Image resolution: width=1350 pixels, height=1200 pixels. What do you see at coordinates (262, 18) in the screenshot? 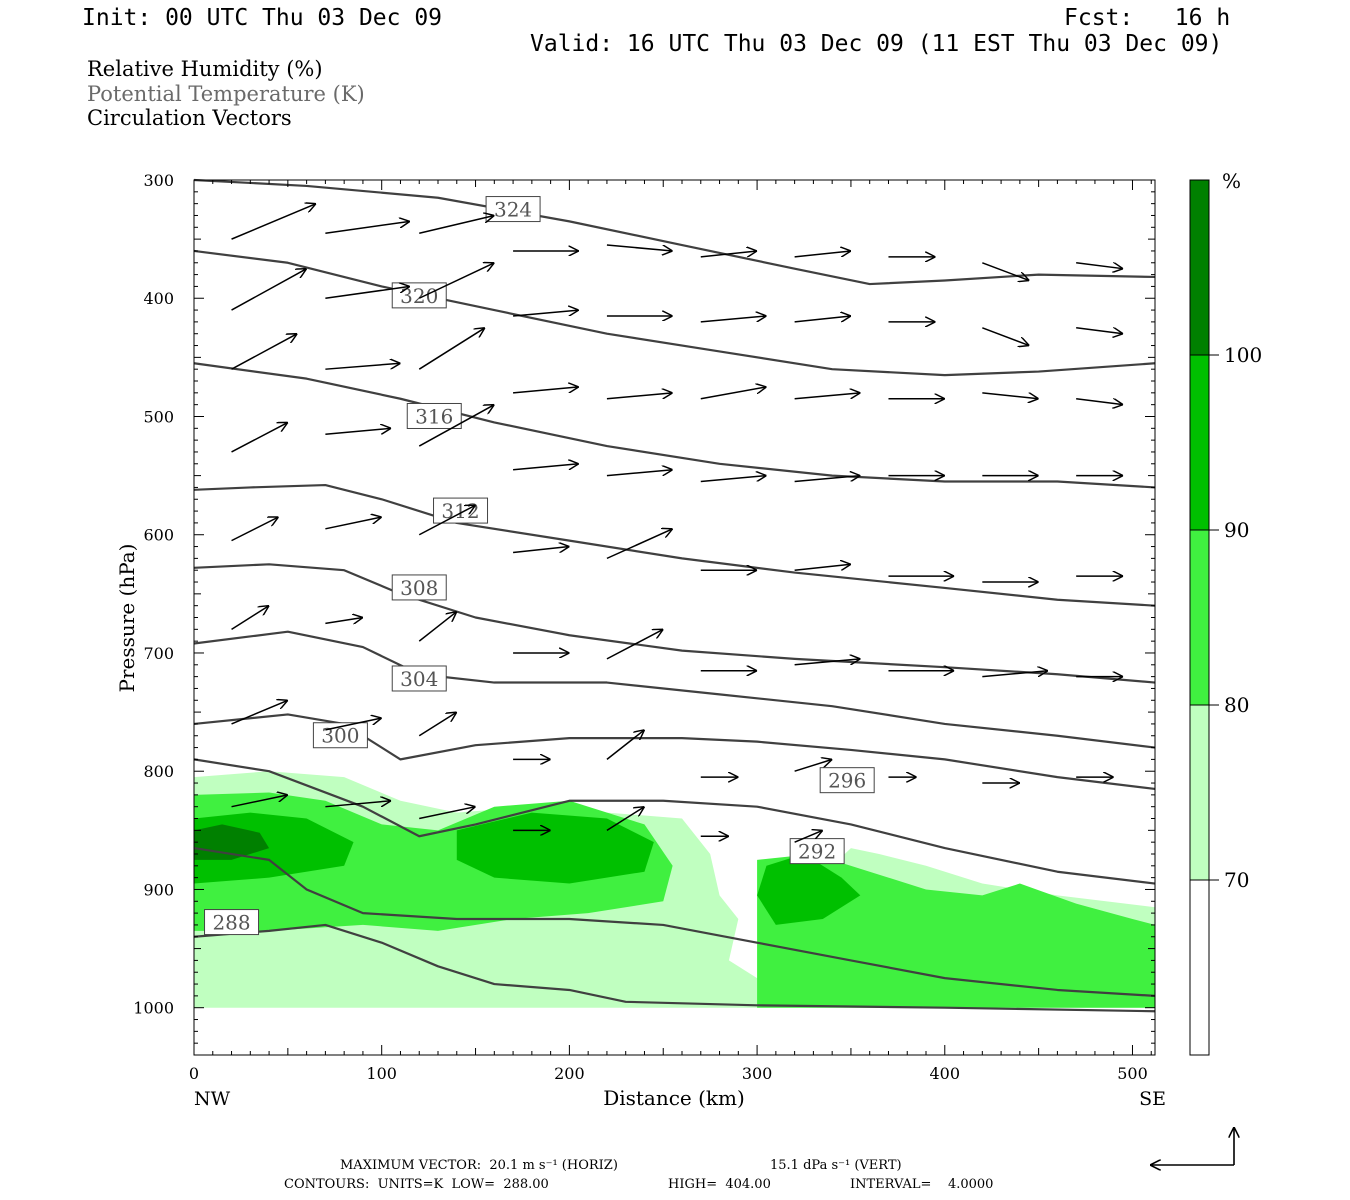
I see `init-time: Init: 00 UTC Thu 03 Dec 09` at bounding box center [262, 18].